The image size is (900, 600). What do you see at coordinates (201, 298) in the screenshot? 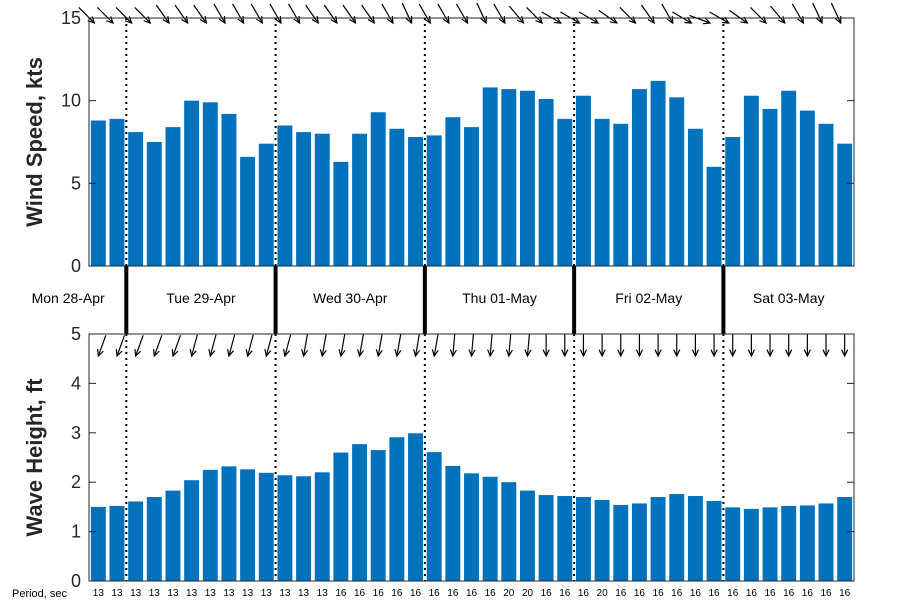
I see `day-label-1: Tue 29-Apr` at bounding box center [201, 298].